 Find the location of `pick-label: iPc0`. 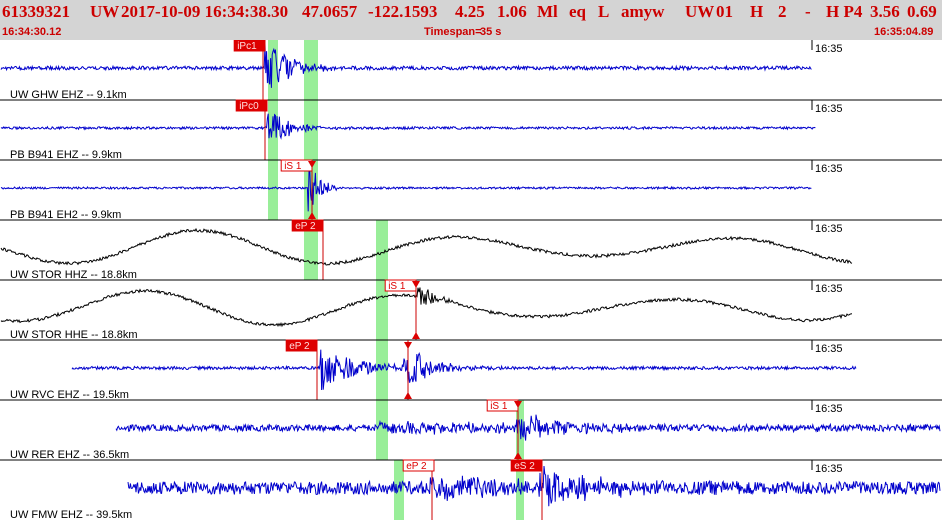

pick-label: iPc0 is located at coordinates (249, 106).